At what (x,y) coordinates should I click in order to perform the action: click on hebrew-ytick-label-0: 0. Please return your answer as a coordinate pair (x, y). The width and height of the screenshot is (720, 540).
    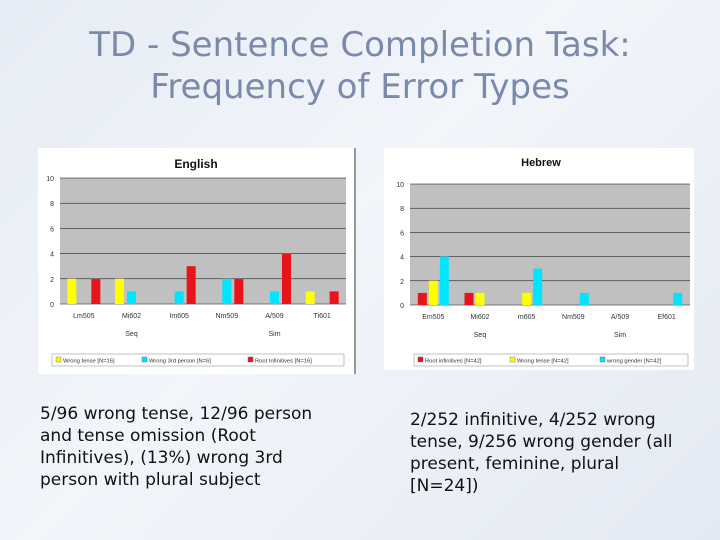
    Looking at the image, I should click on (402, 306).